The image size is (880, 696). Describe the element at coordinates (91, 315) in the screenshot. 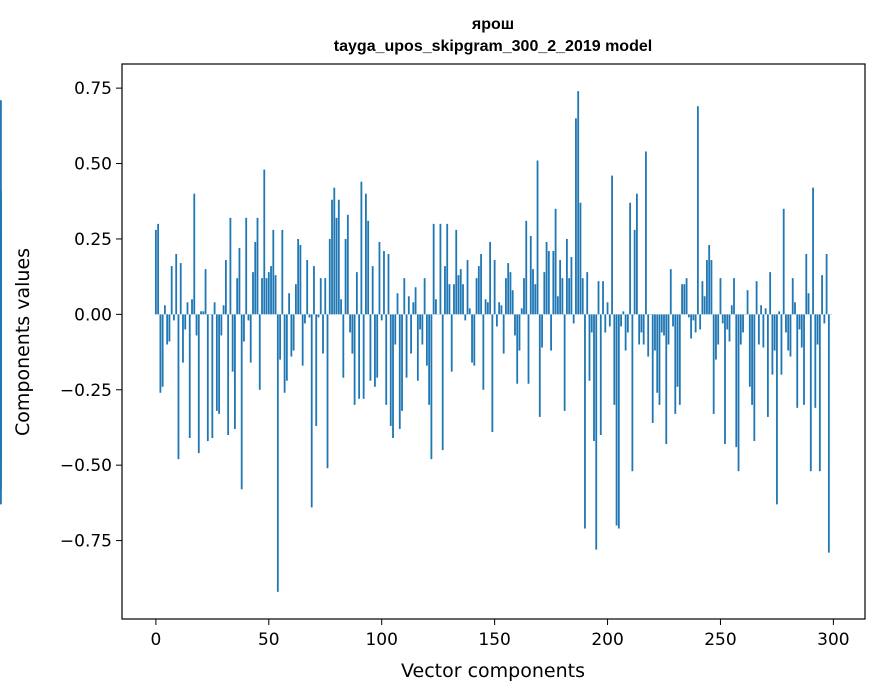

I see `y-axis-ticks: 0.75 0.50 0.25 0.00 −0.25 −0.50 −0.75` at that location.